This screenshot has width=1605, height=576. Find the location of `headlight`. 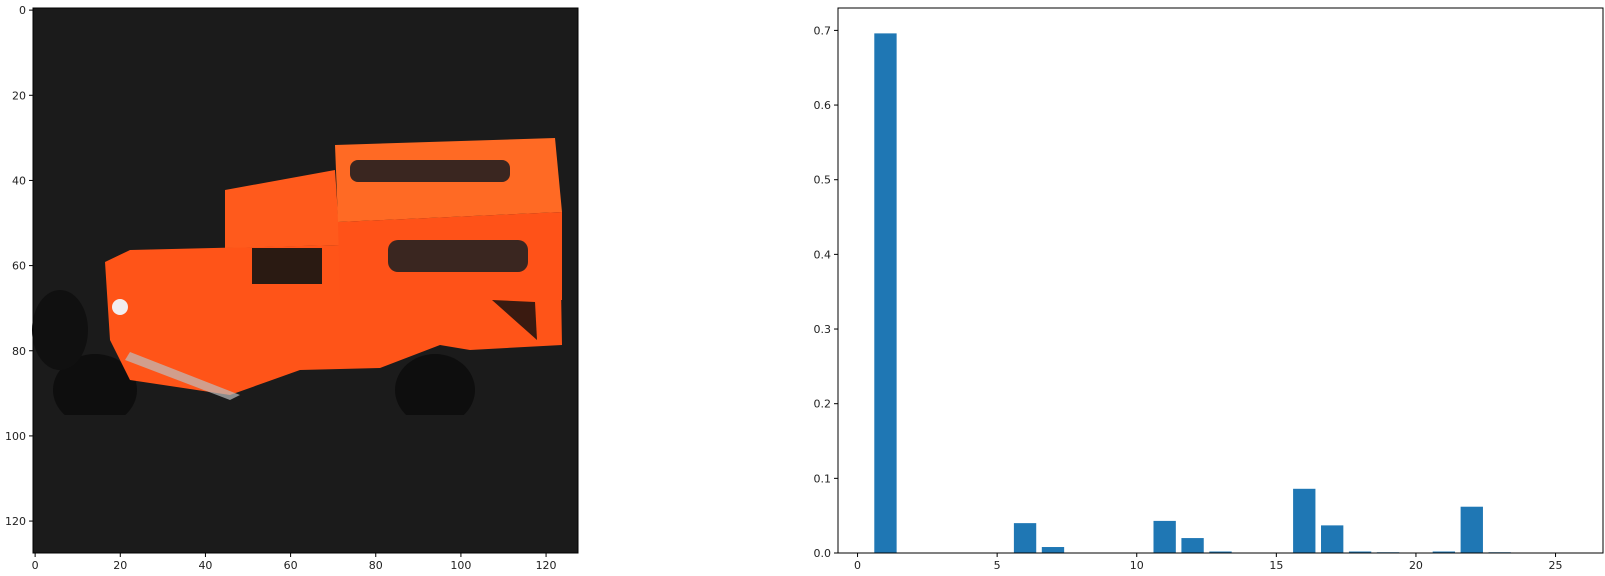

headlight is located at coordinates (120, 307).